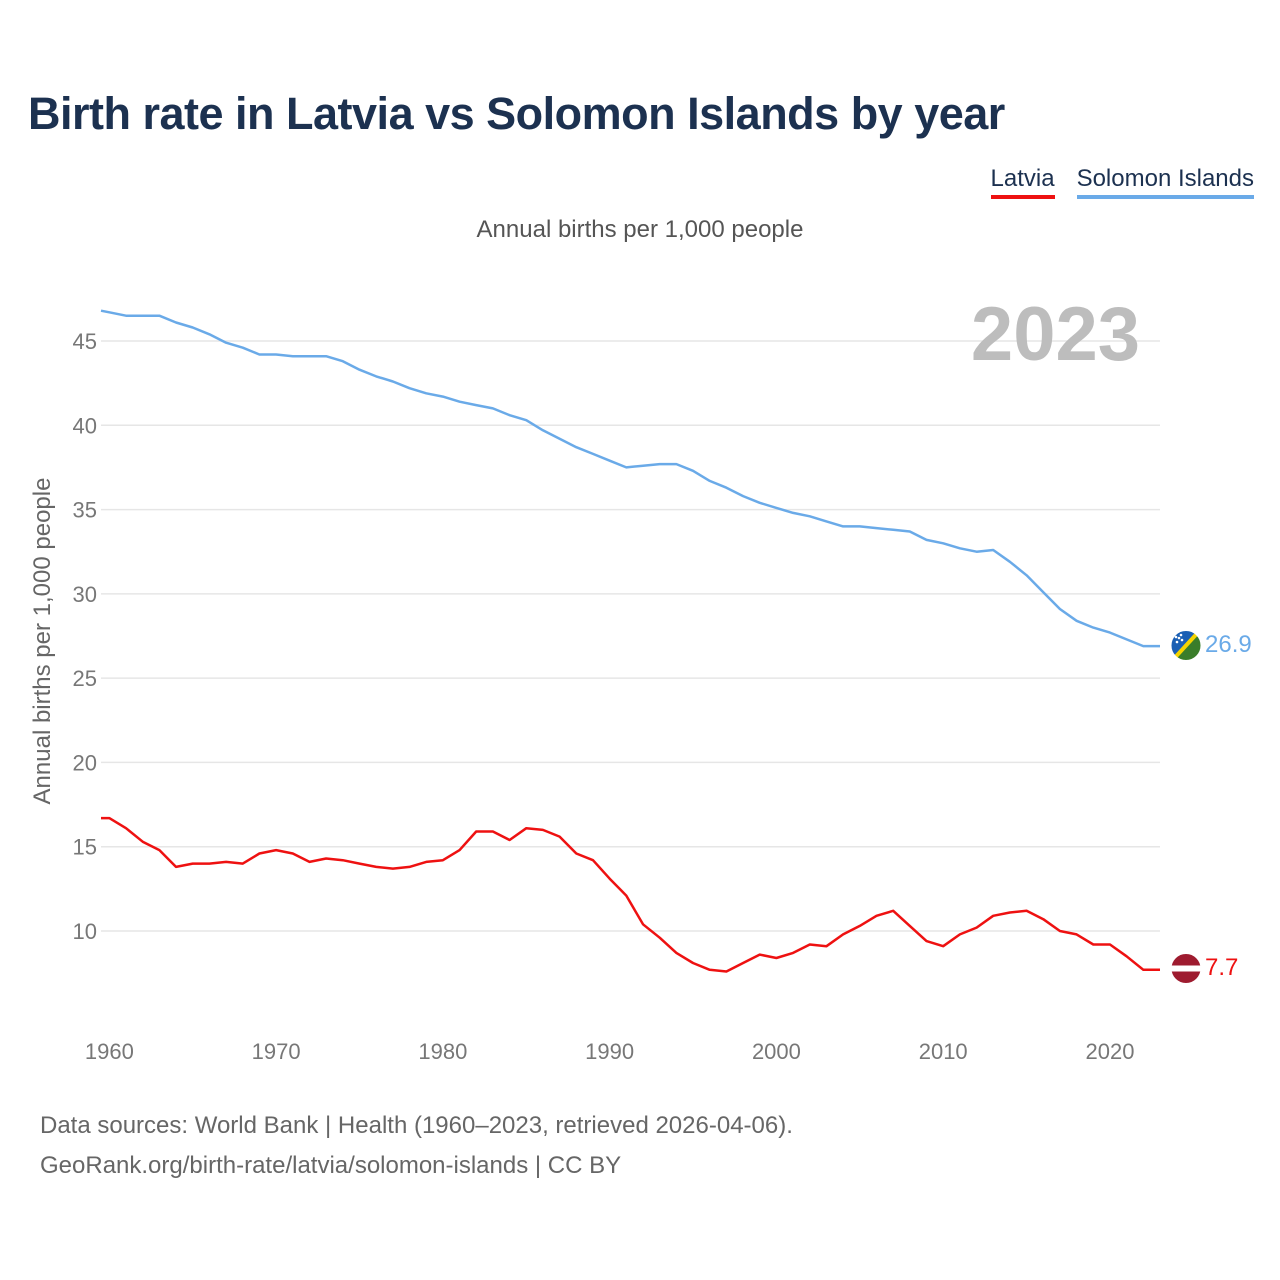 The height and width of the screenshot is (1280, 1280). I want to click on x-tick-label: 2010, so click(943, 1051).